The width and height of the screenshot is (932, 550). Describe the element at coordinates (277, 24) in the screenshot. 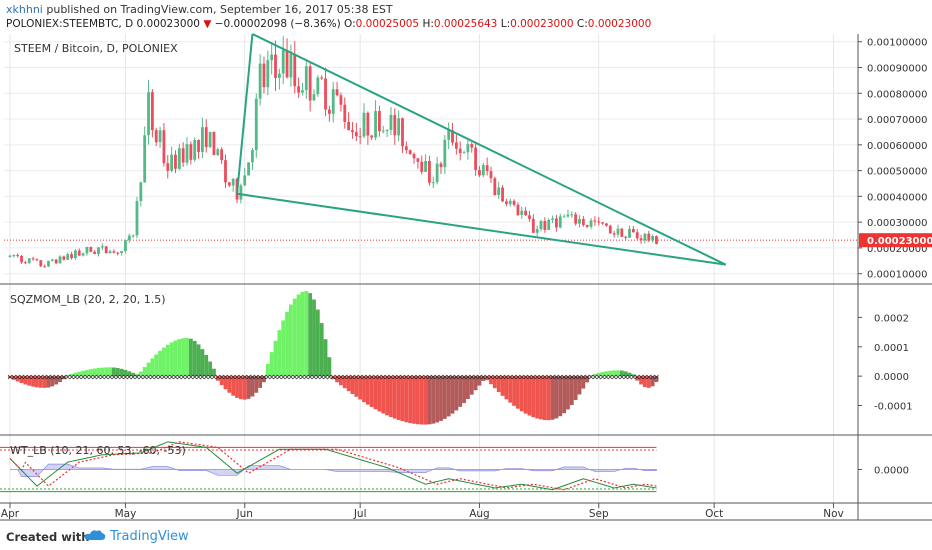

I see `change-value: −0.00002098 (−8.36%)` at that location.